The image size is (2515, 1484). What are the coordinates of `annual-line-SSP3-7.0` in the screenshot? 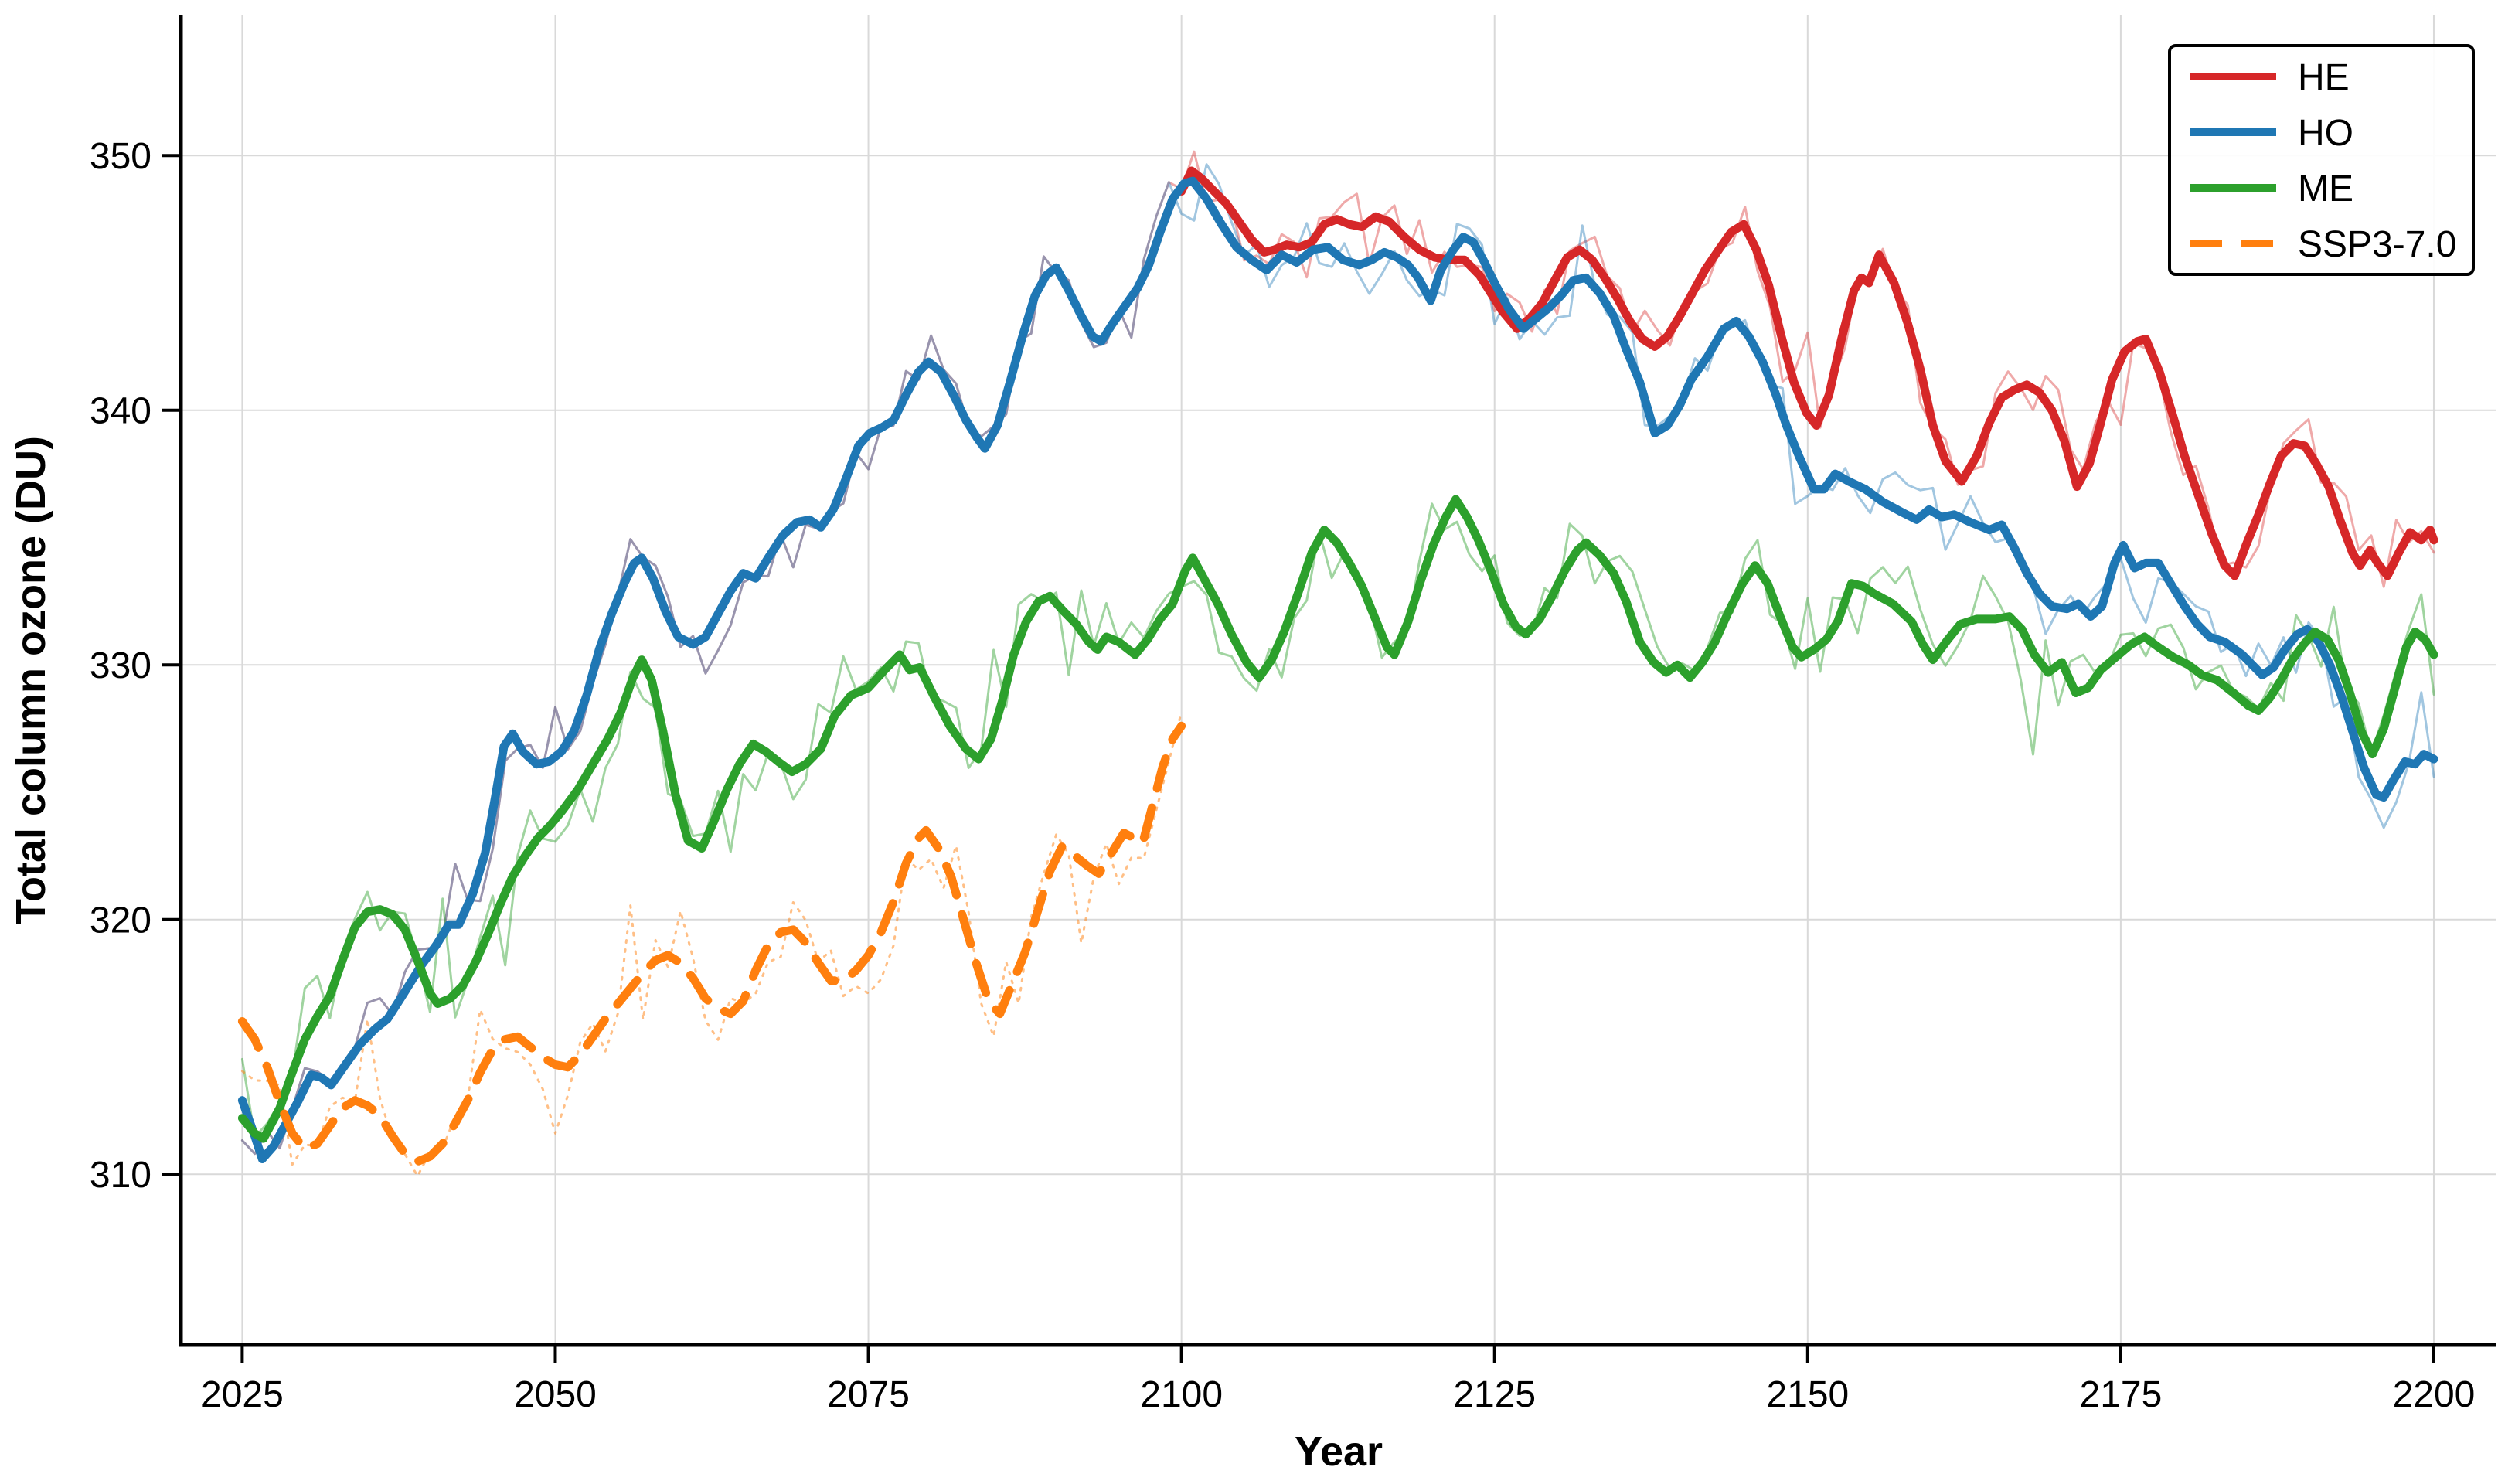 It's located at (711, 944).